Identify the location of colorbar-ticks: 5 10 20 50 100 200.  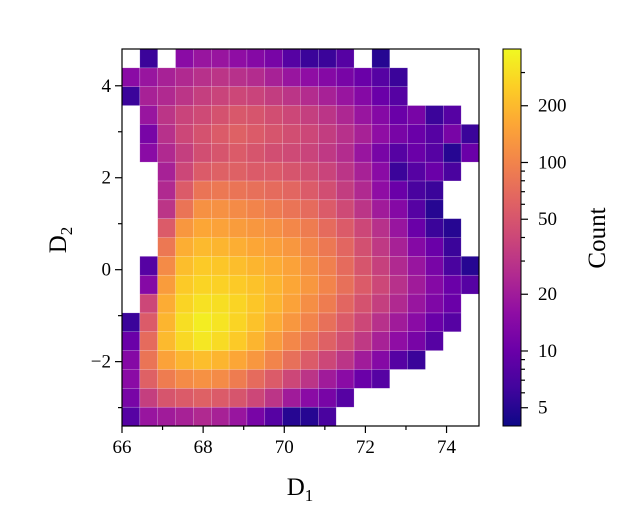
(544, 245).